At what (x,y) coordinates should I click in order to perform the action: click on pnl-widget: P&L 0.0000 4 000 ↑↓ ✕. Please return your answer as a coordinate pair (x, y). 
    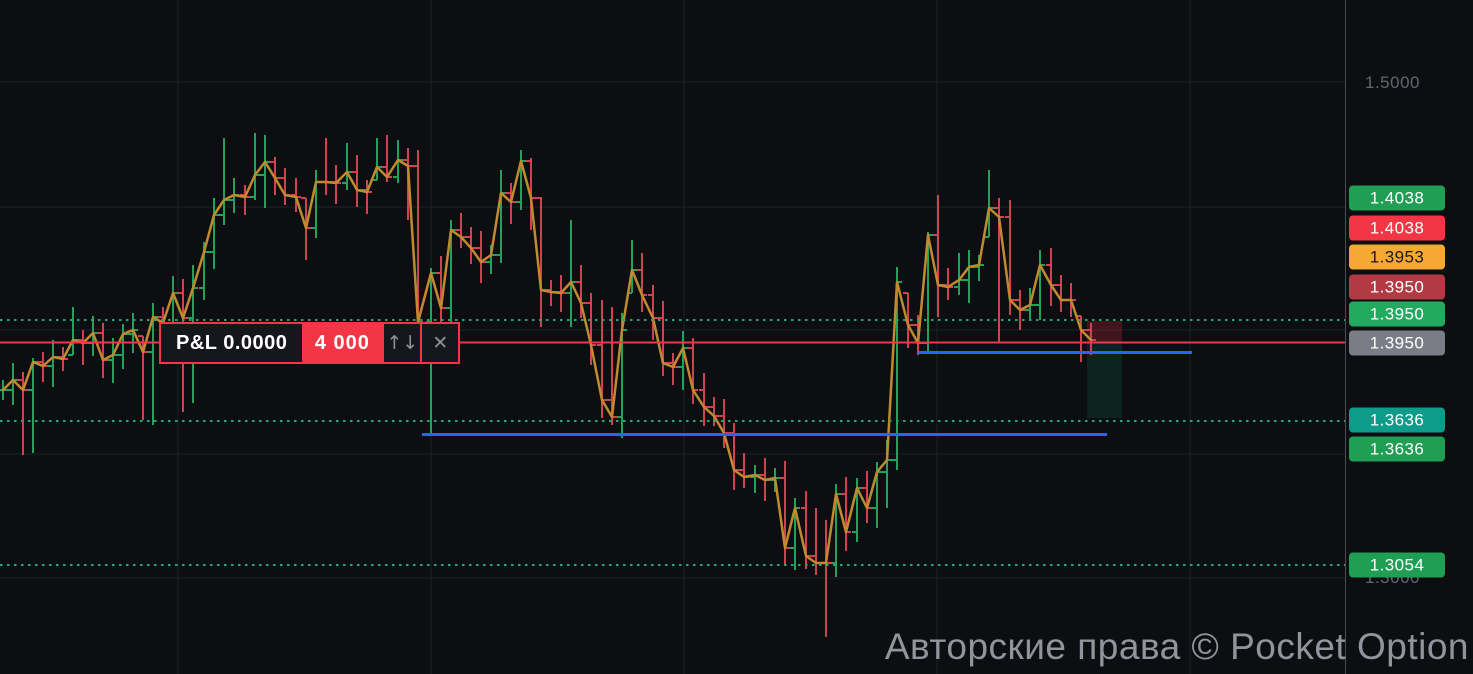
    Looking at the image, I should click on (310, 343).